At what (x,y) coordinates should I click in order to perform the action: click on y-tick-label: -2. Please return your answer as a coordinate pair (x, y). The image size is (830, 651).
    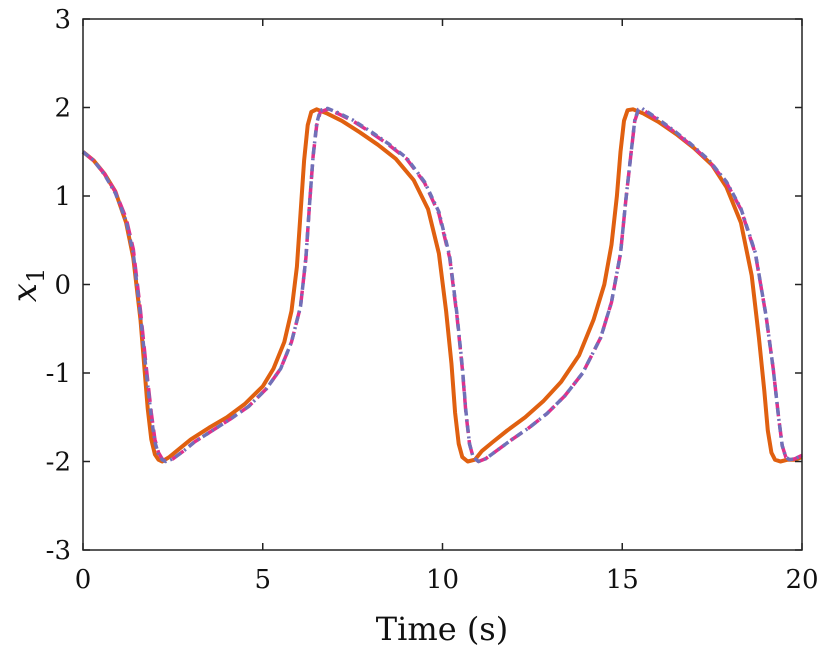
    Looking at the image, I should click on (58, 463).